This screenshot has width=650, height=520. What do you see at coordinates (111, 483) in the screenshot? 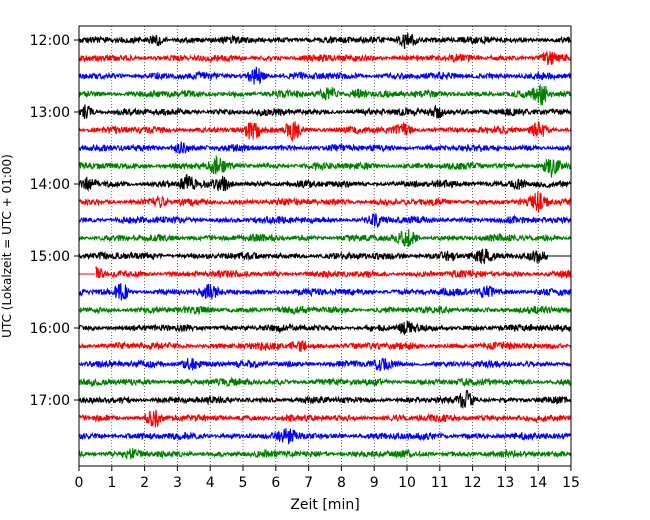
I see `x-tick-label: 1` at bounding box center [111, 483].